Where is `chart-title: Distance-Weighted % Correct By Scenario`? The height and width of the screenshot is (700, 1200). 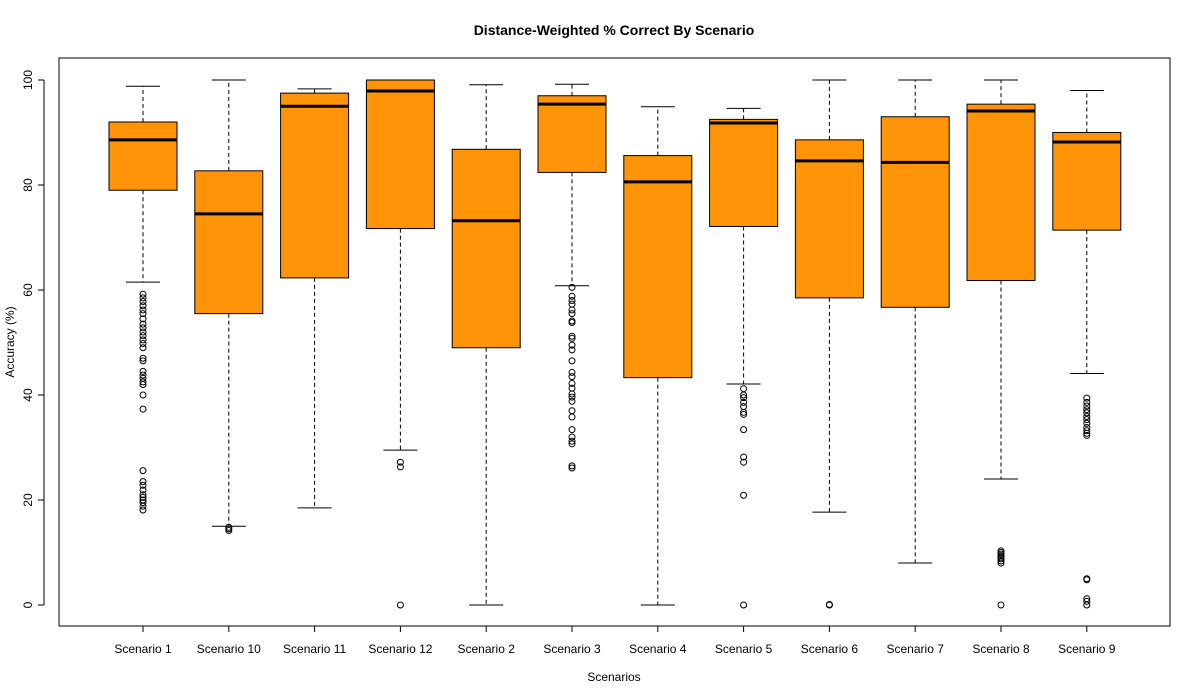 chart-title: Distance-Weighted % Correct By Scenario is located at coordinates (614, 30).